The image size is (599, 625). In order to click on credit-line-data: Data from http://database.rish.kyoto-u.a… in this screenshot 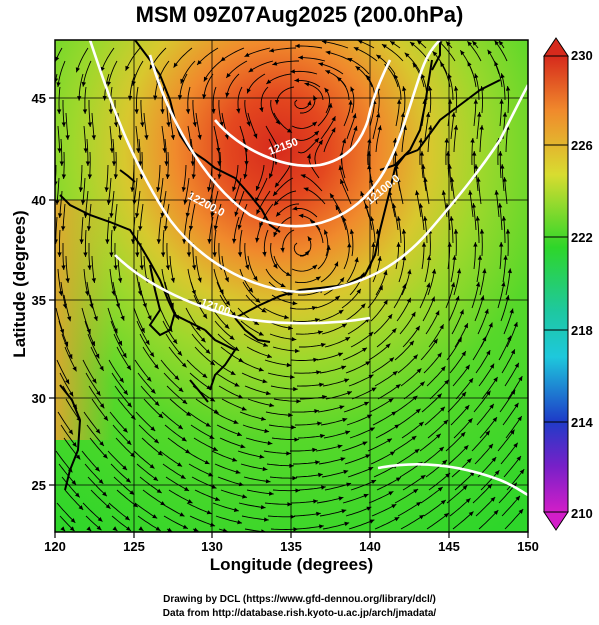, I will do `click(299, 613)`.